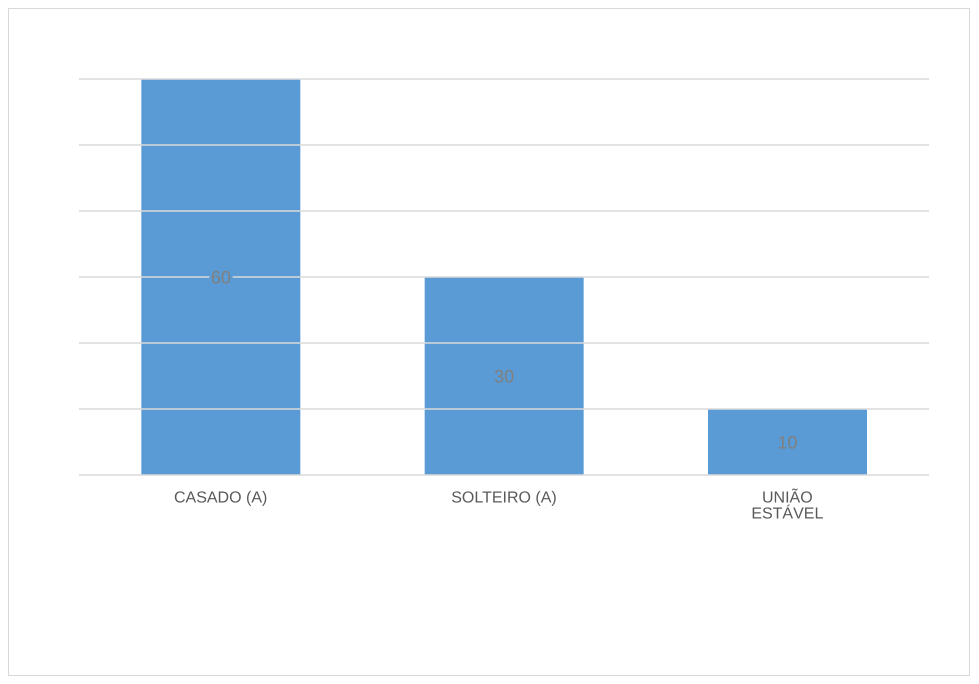  What do you see at coordinates (504, 376) in the screenshot?
I see `data-label: 30` at bounding box center [504, 376].